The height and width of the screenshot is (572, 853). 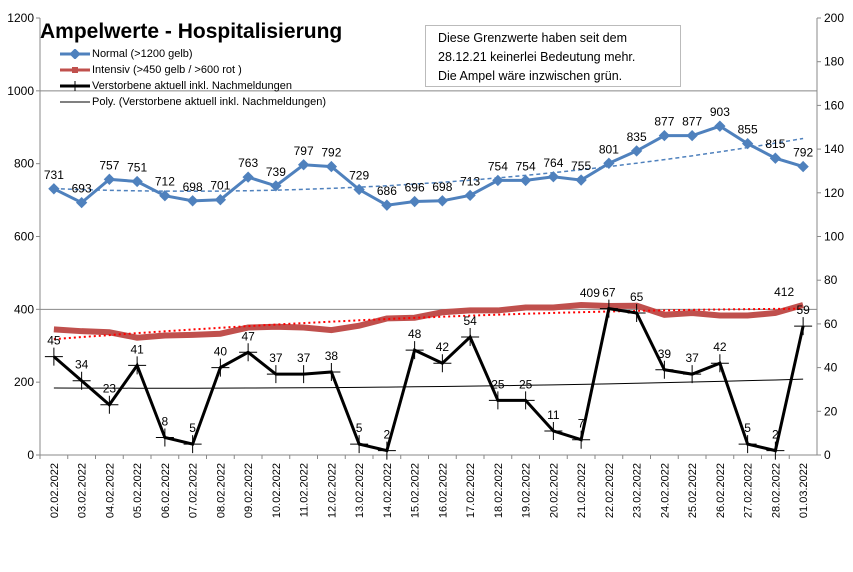 I want to click on x-tick-label: 06.02.2022, so click(x=166, y=490).